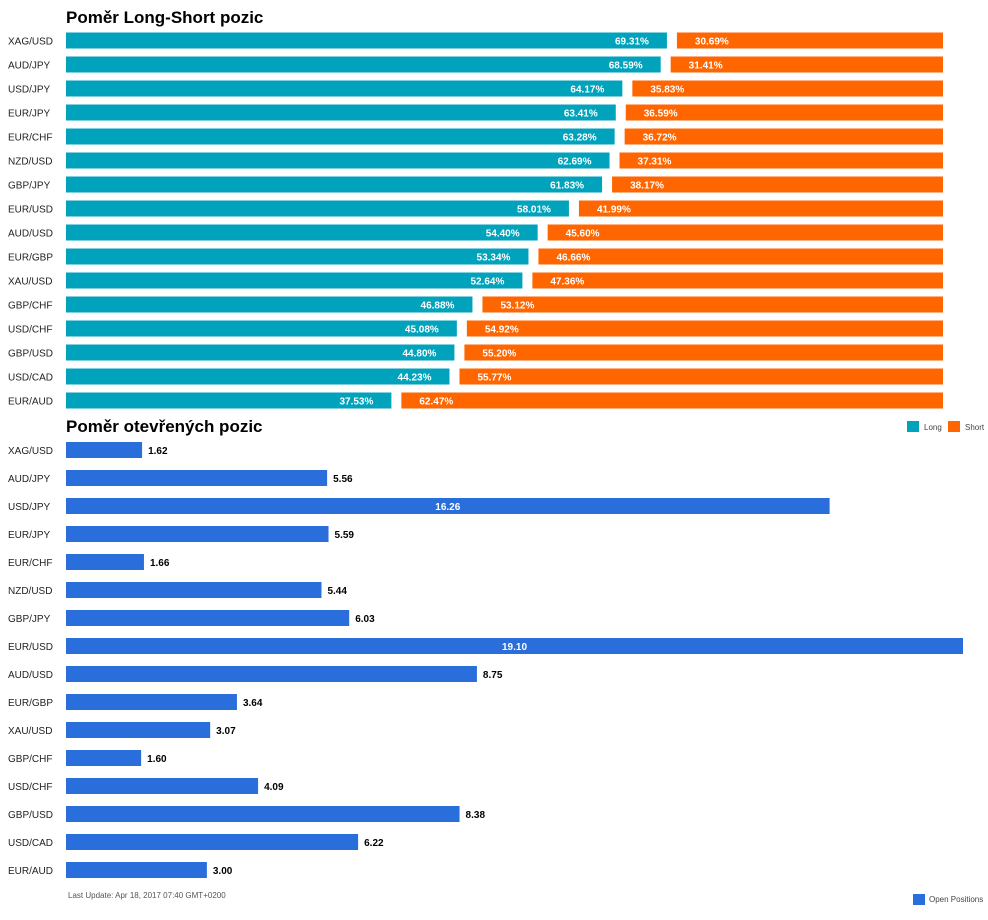 The height and width of the screenshot is (920, 988). What do you see at coordinates (345, 535) in the screenshot?
I see `open-positions-value-label: 5.59` at bounding box center [345, 535].